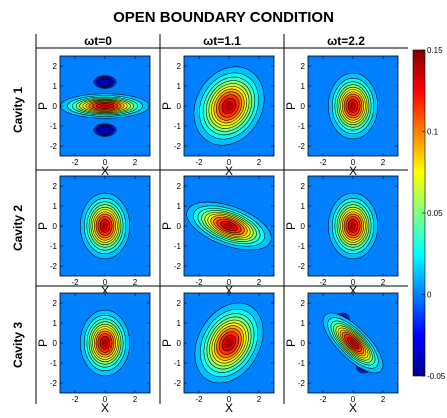  I want to click on colorbar-tick-label: 0.1, so click(433, 132).